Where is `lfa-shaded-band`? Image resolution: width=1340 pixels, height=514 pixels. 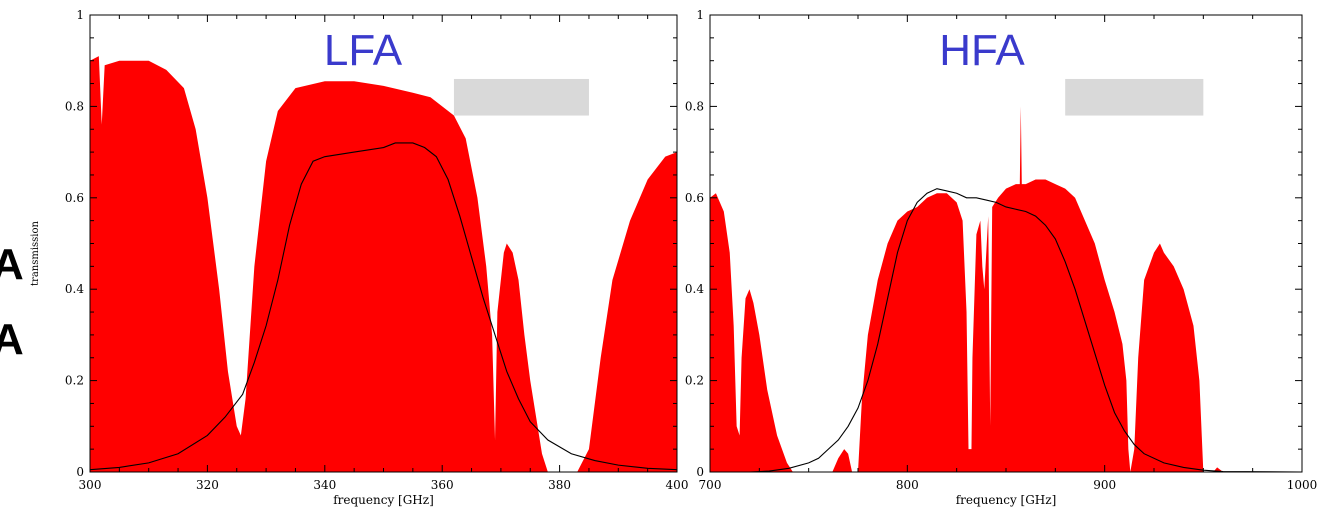
lfa-shaded-band is located at coordinates (521, 97).